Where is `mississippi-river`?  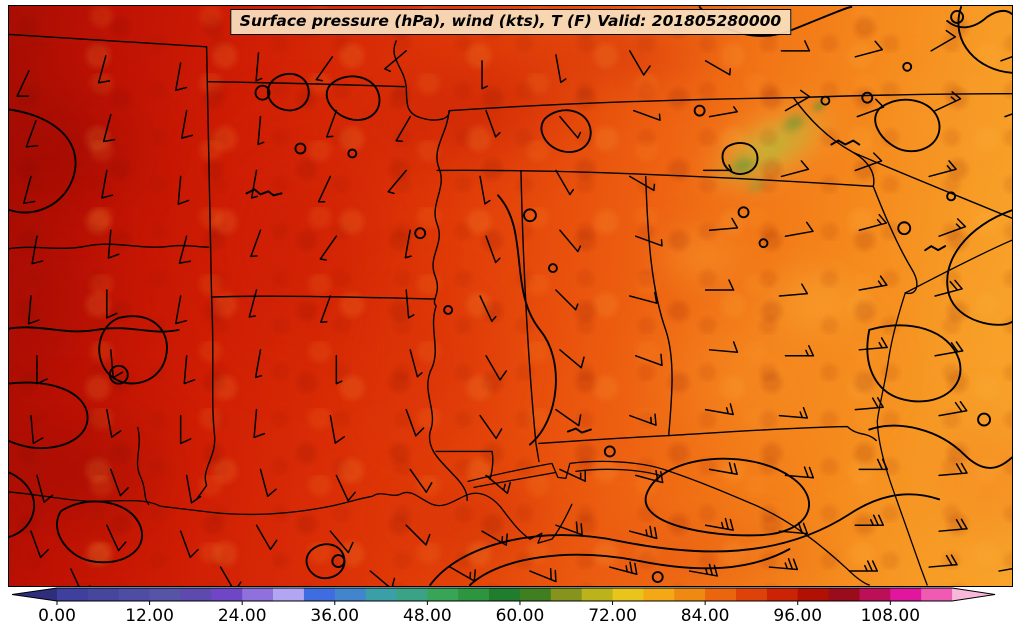
mississippi-river is located at coordinates (430, 270).